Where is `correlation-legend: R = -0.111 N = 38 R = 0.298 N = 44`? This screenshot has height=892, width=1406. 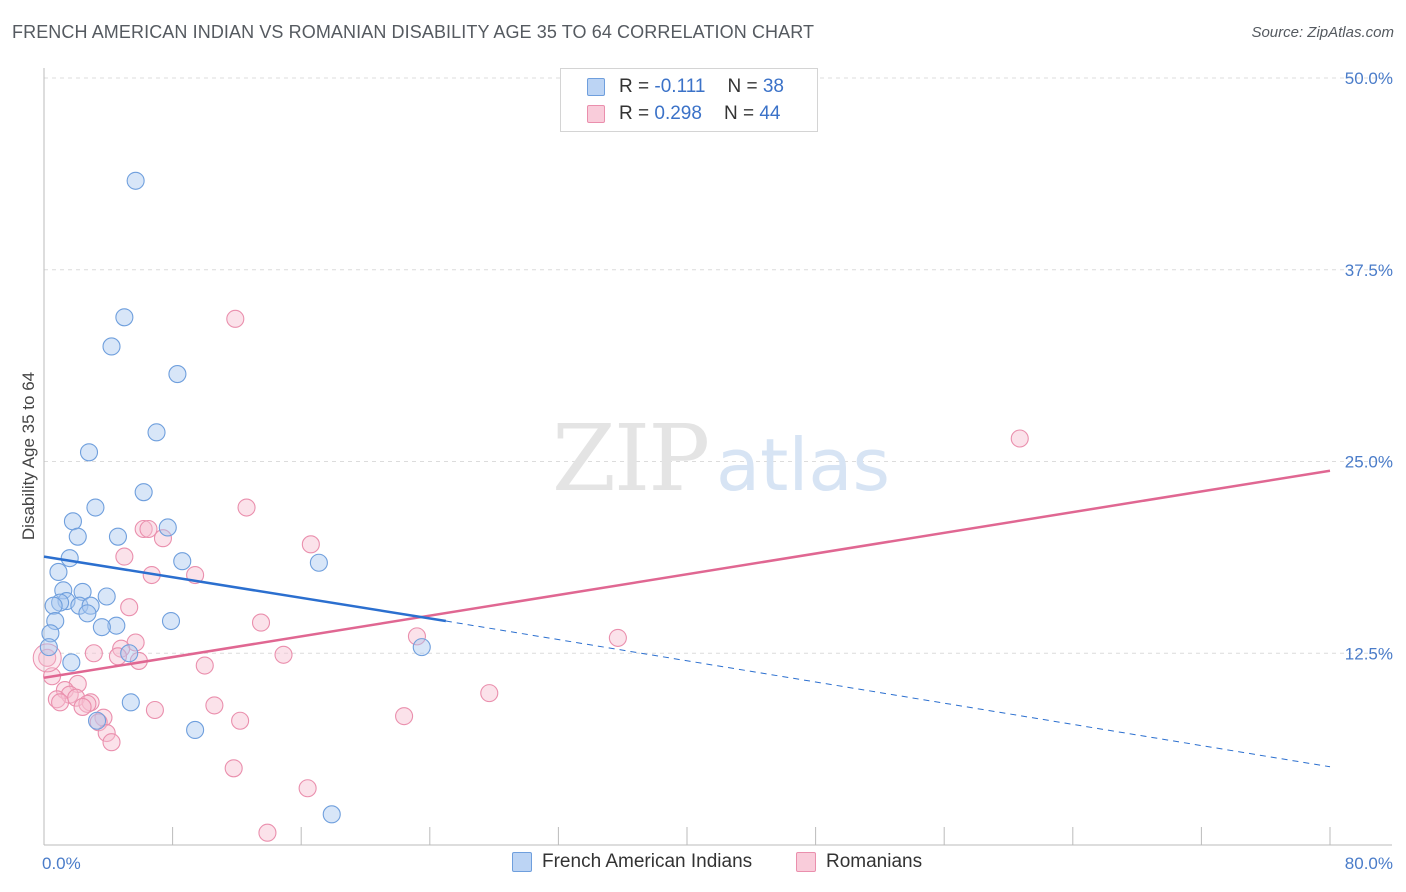 correlation-legend: R = -0.111 N = 38 R = 0.298 N = 44 is located at coordinates (689, 100).